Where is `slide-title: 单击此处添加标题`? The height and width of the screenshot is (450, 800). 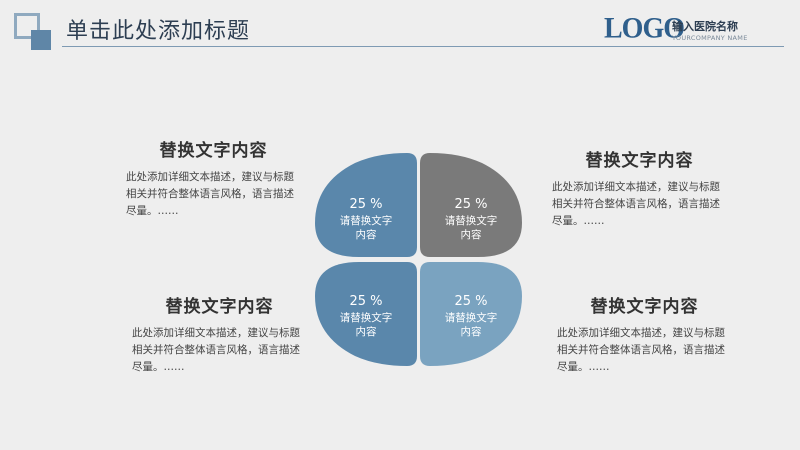
slide-title: 单击此处添加标题 is located at coordinates (158, 31).